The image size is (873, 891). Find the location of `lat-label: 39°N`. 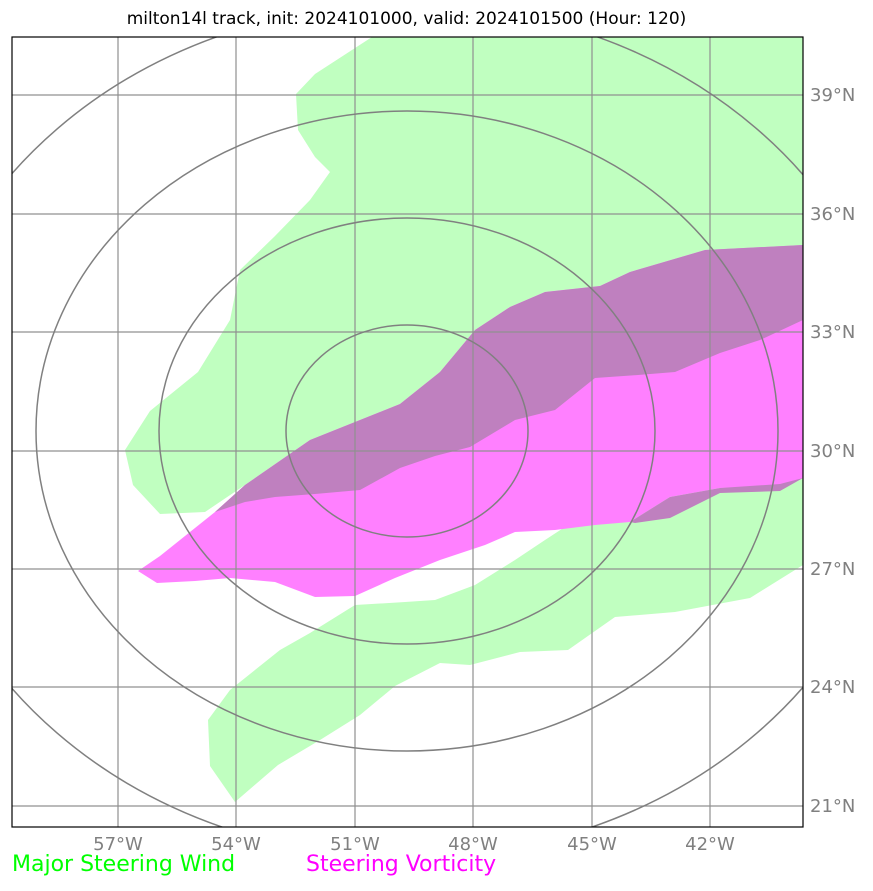

lat-label: 39°N is located at coordinates (832, 95).